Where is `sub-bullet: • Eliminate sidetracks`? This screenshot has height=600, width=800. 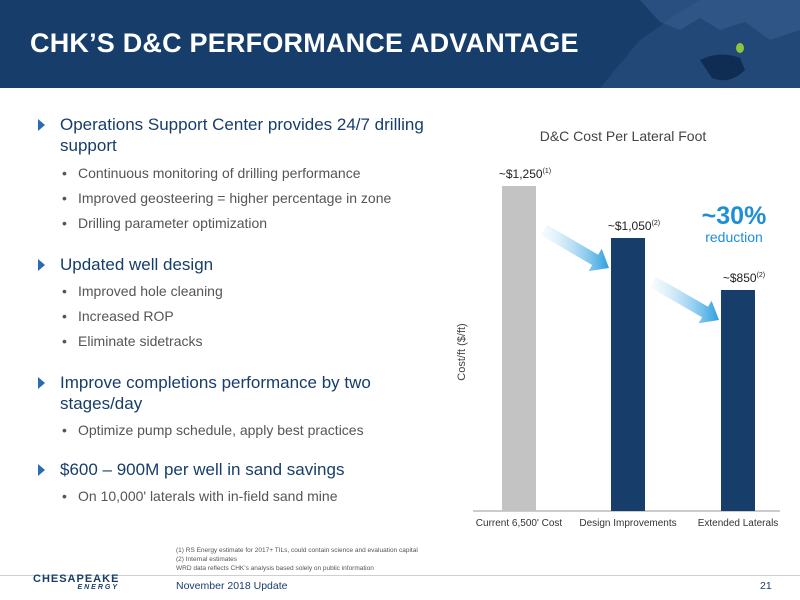 sub-bullet: • Eliminate sidetracks is located at coordinates (132, 341).